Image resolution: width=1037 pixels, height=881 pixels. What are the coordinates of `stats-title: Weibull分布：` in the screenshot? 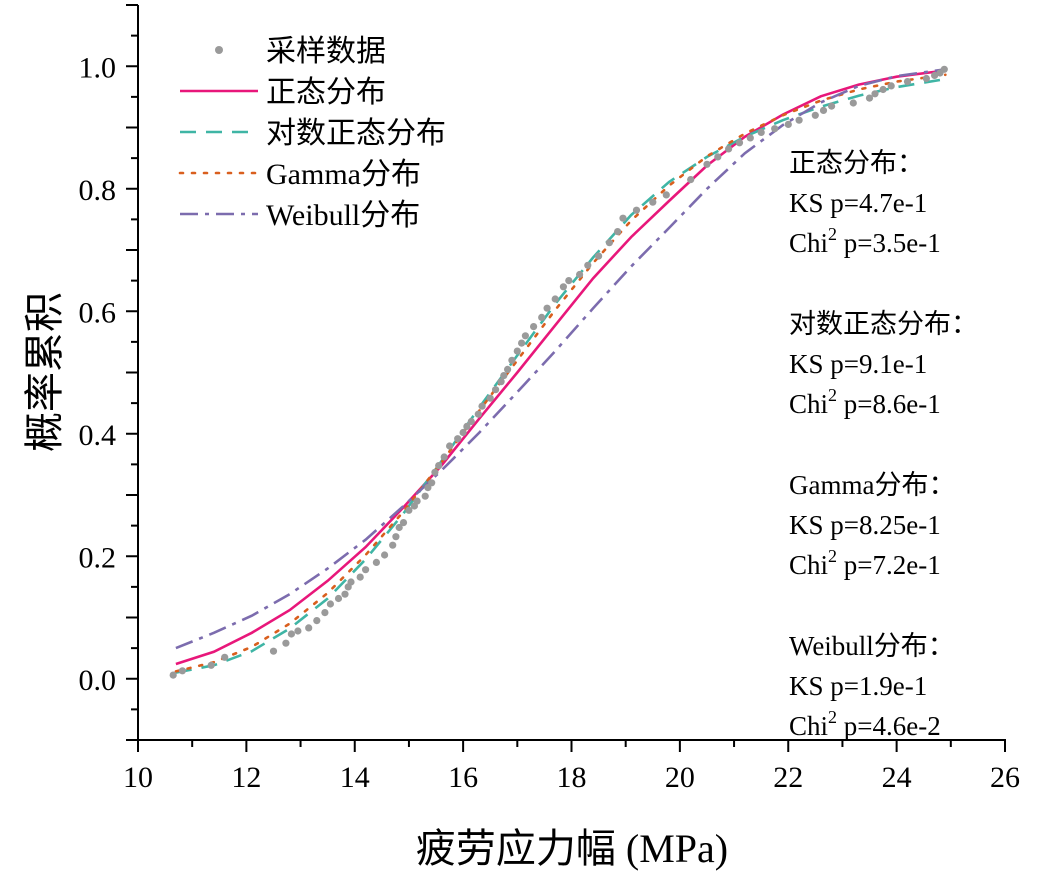 It's located at (872, 646).